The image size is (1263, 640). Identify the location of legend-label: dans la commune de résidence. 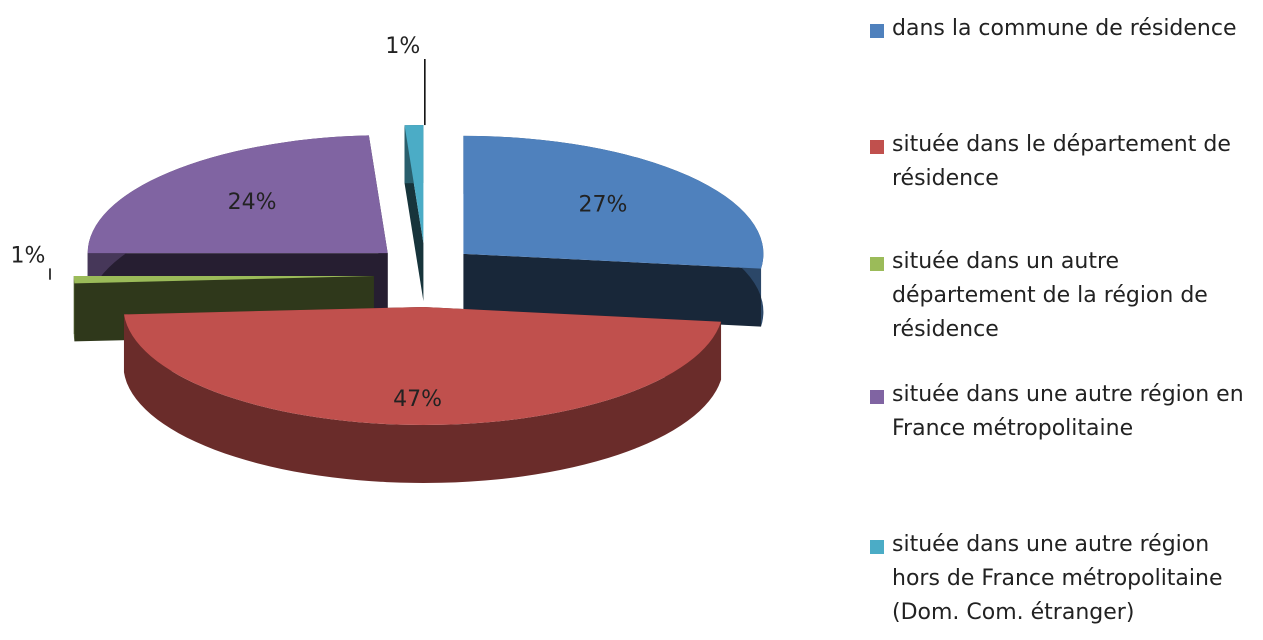
(1064, 28).